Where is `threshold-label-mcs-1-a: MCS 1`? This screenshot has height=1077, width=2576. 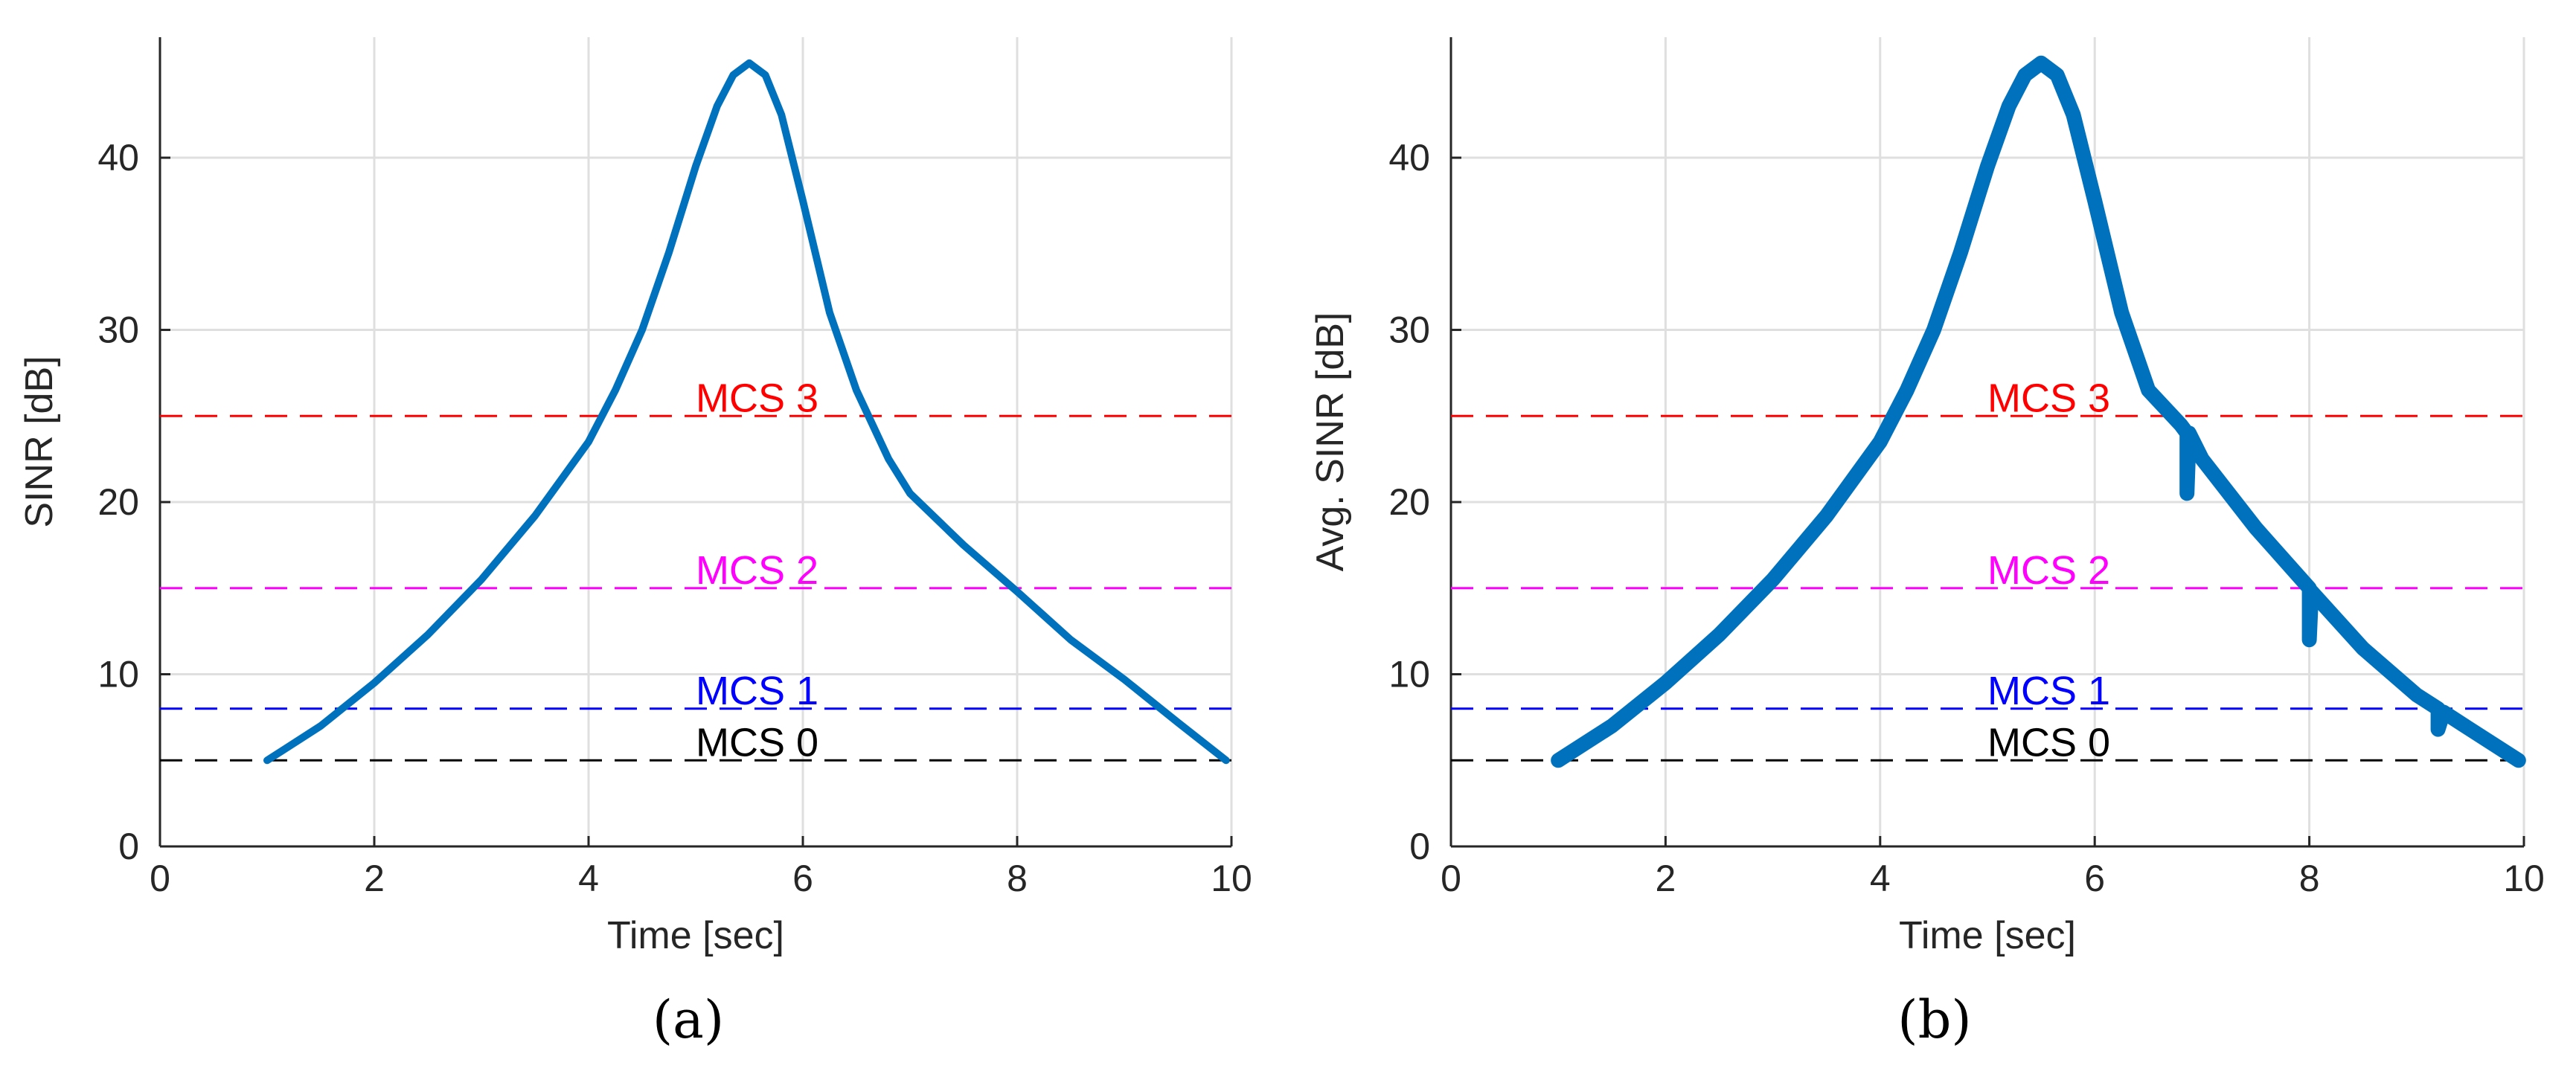
threshold-label-mcs-1-a: MCS 1 is located at coordinates (757, 691).